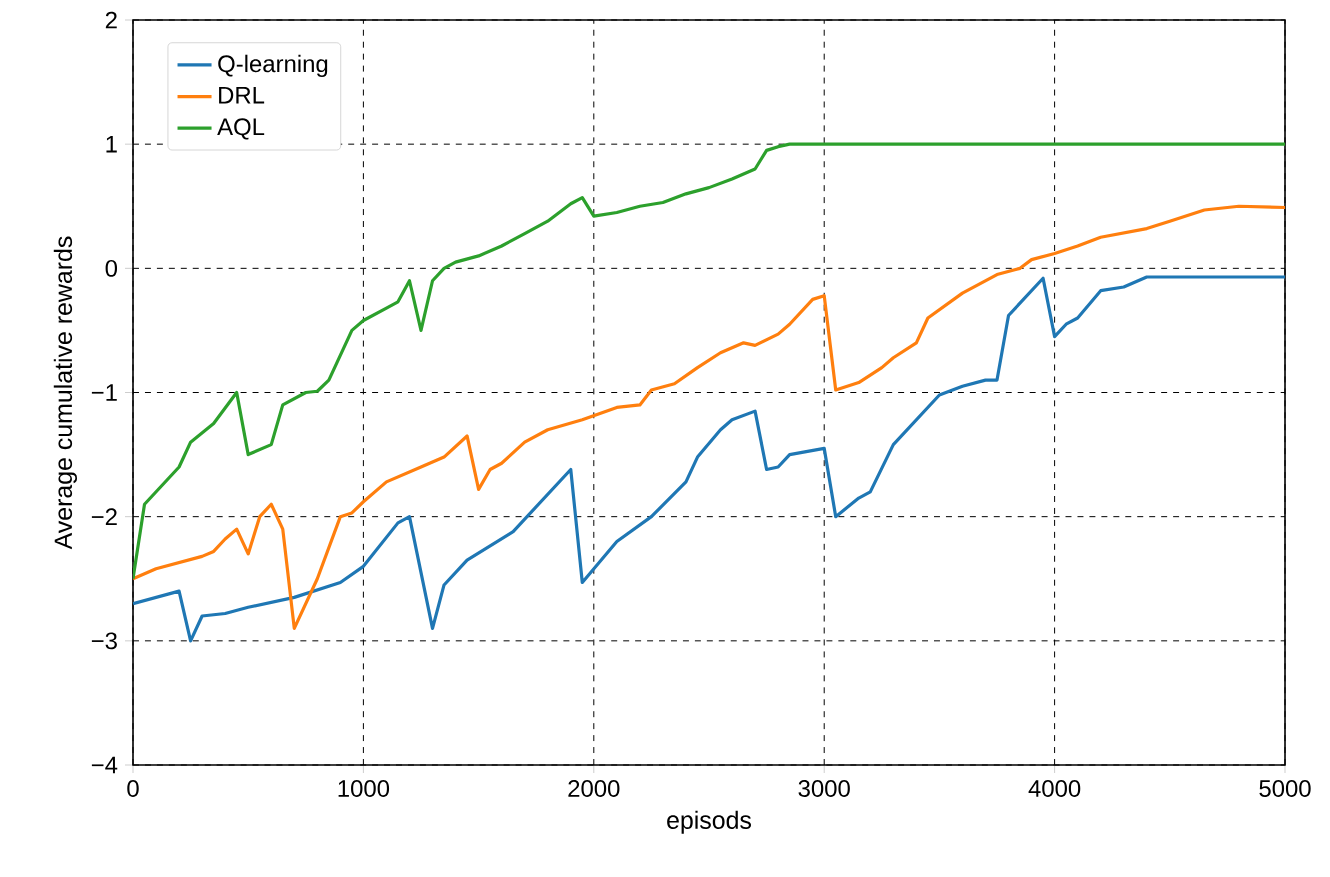  What do you see at coordinates (273, 65) in the screenshot?
I see `legend-label: Q-learning` at bounding box center [273, 65].